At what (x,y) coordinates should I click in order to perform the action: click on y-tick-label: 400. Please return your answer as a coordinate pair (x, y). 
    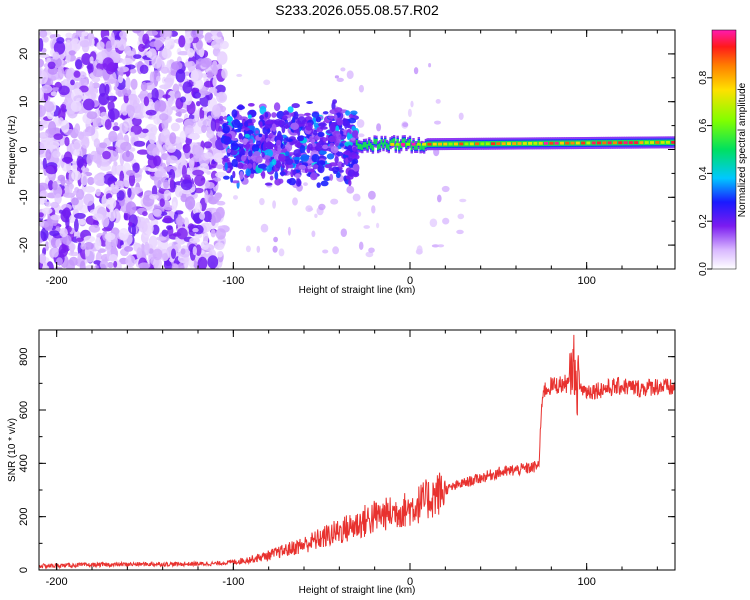
    Looking at the image, I should click on (24, 463).